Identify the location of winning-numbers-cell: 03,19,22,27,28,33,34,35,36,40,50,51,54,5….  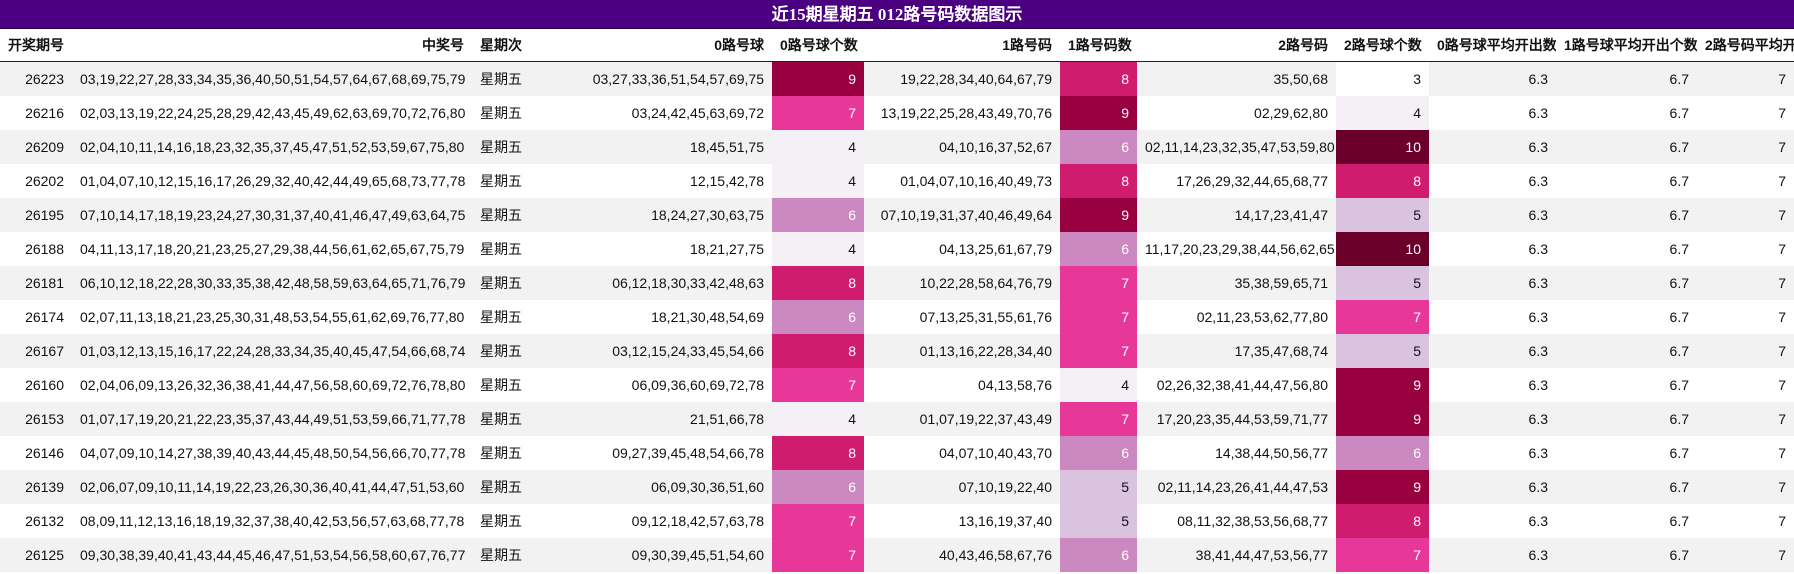
(272, 78).